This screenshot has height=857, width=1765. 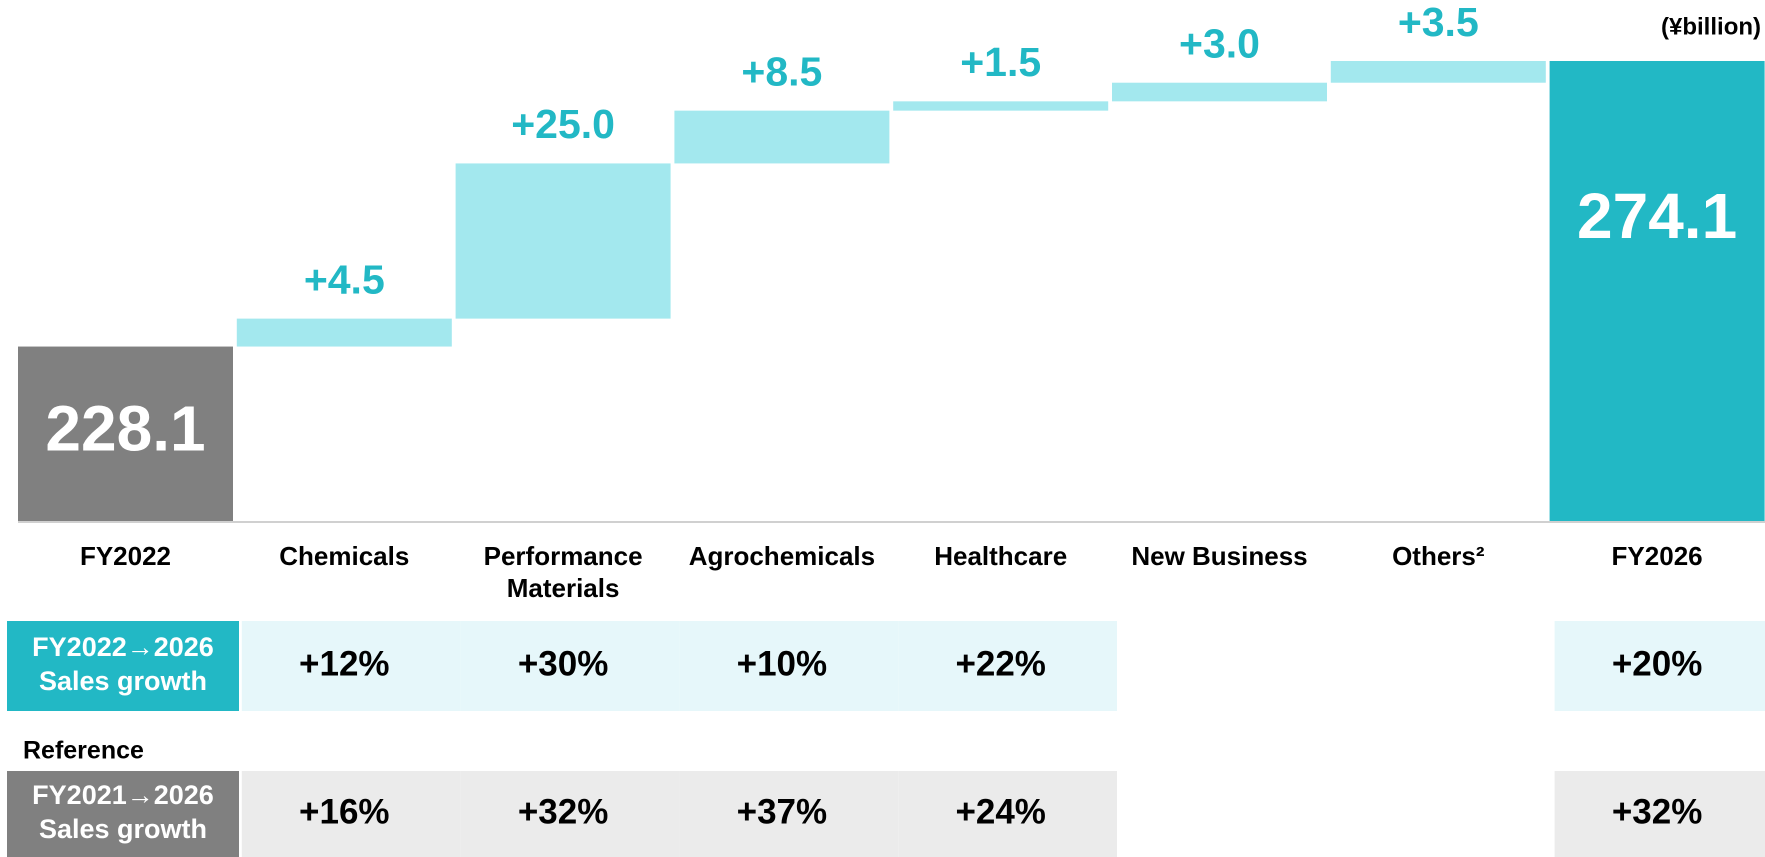 What do you see at coordinates (563, 124) in the screenshot?
I see `value-label: +25.0` at bounding box center [563, 124].